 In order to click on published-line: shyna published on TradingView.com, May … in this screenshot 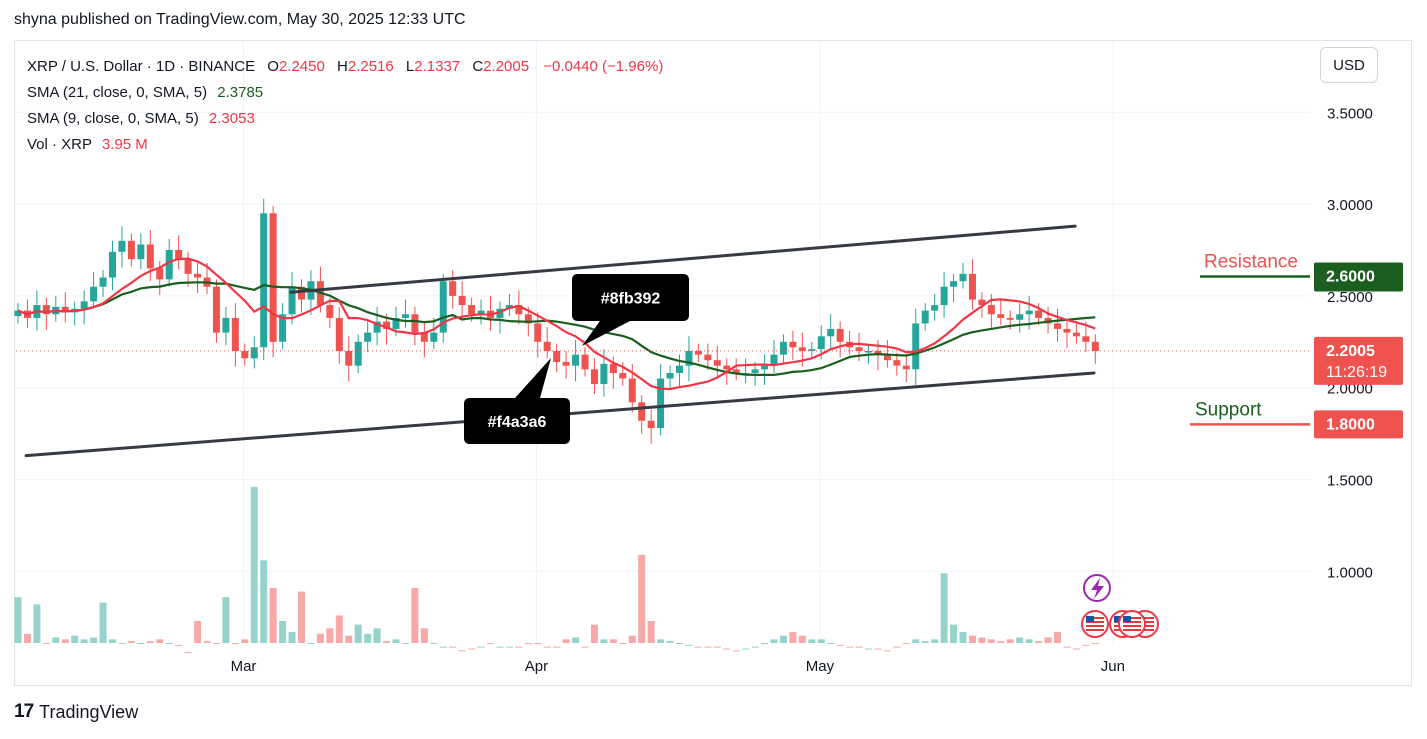, I will do `click(240, 19)`.